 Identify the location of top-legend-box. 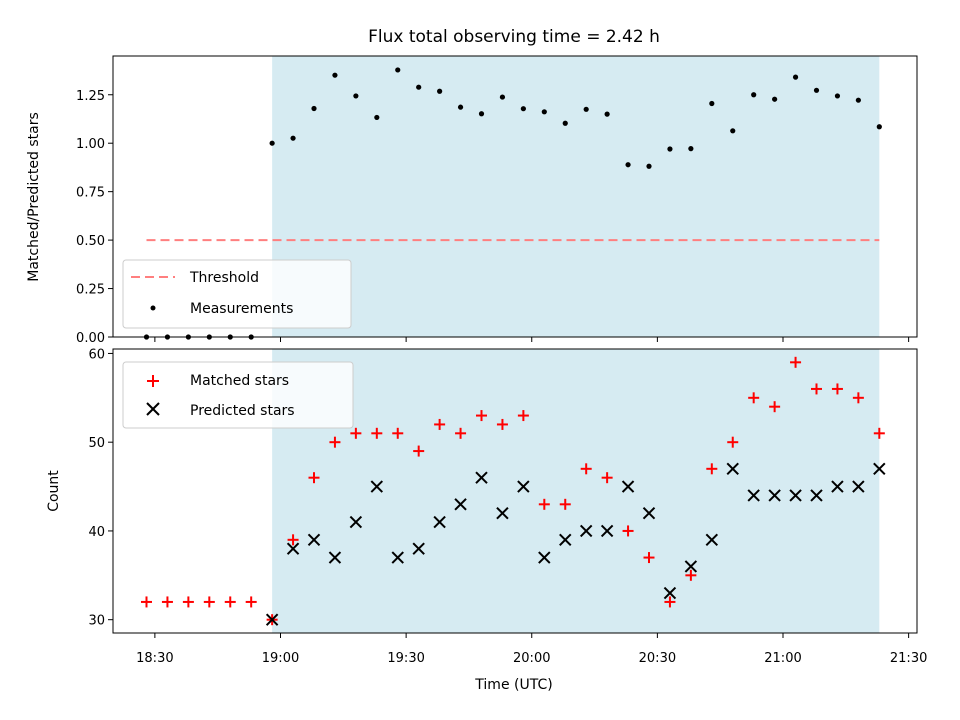
(237, 294).